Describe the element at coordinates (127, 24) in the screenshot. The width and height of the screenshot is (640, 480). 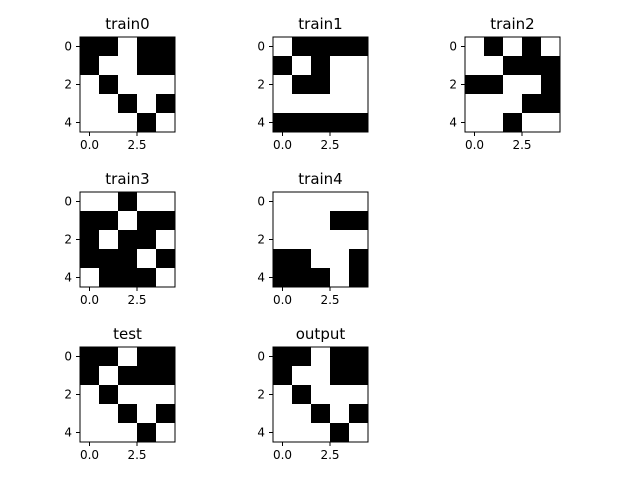
I see `subplot-title: train0` at that location.